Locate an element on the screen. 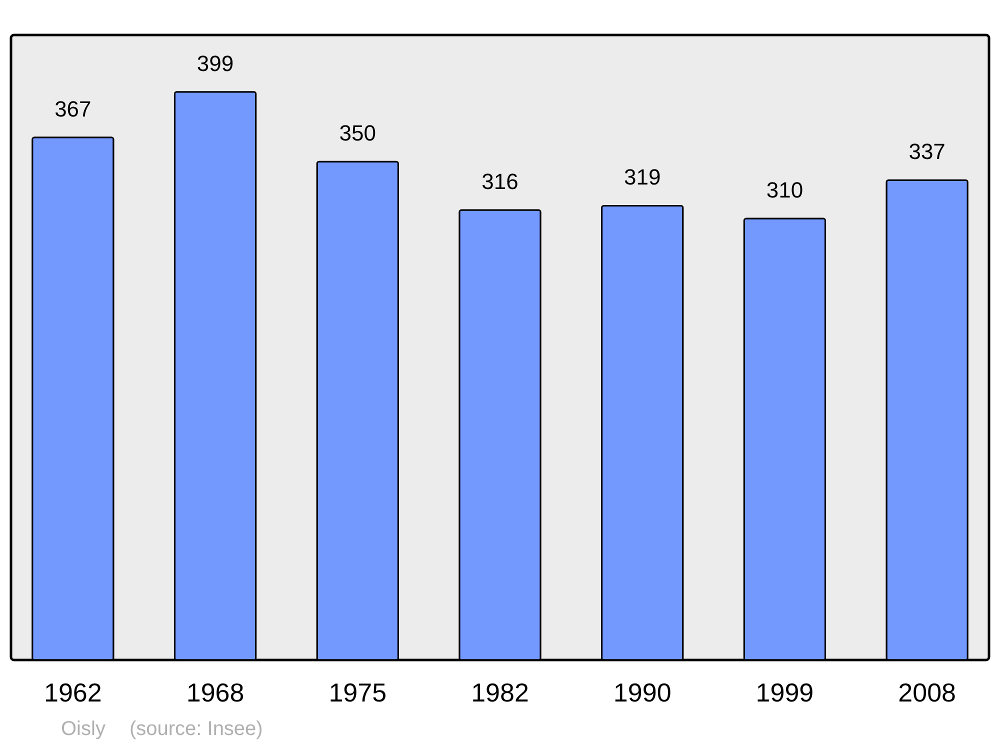  data-label: 350 is located at coordinates (357, 133).